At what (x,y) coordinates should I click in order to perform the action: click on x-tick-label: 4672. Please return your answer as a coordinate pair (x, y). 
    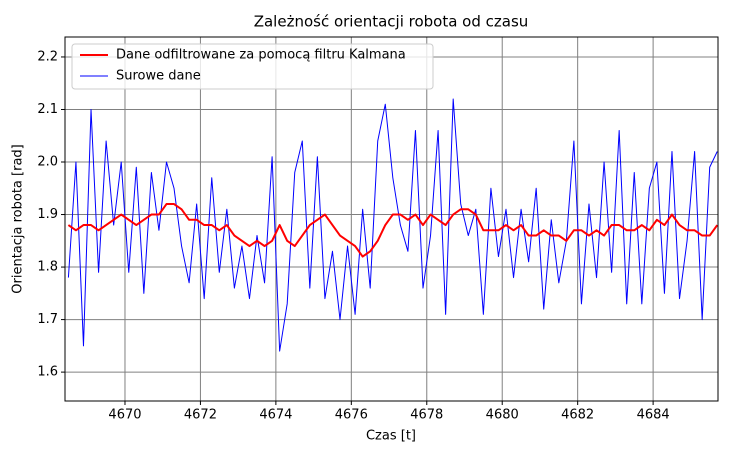
    Looking at the image, I should click on (200, 415).